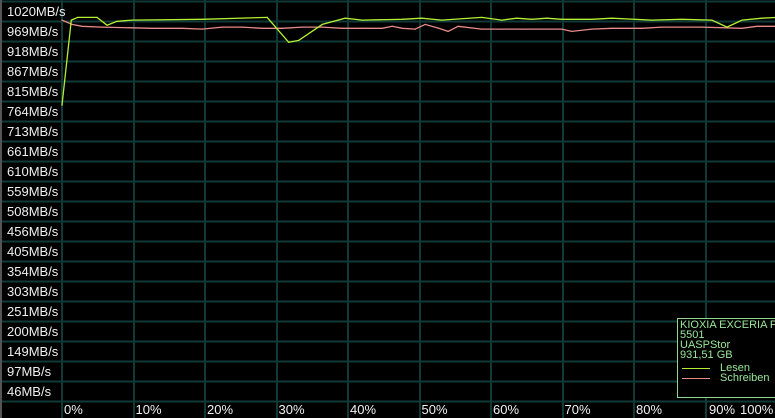 The width and height of the screenshot is (775, 418). I want to click on x-tick-label: 60%, so click(506, 409).